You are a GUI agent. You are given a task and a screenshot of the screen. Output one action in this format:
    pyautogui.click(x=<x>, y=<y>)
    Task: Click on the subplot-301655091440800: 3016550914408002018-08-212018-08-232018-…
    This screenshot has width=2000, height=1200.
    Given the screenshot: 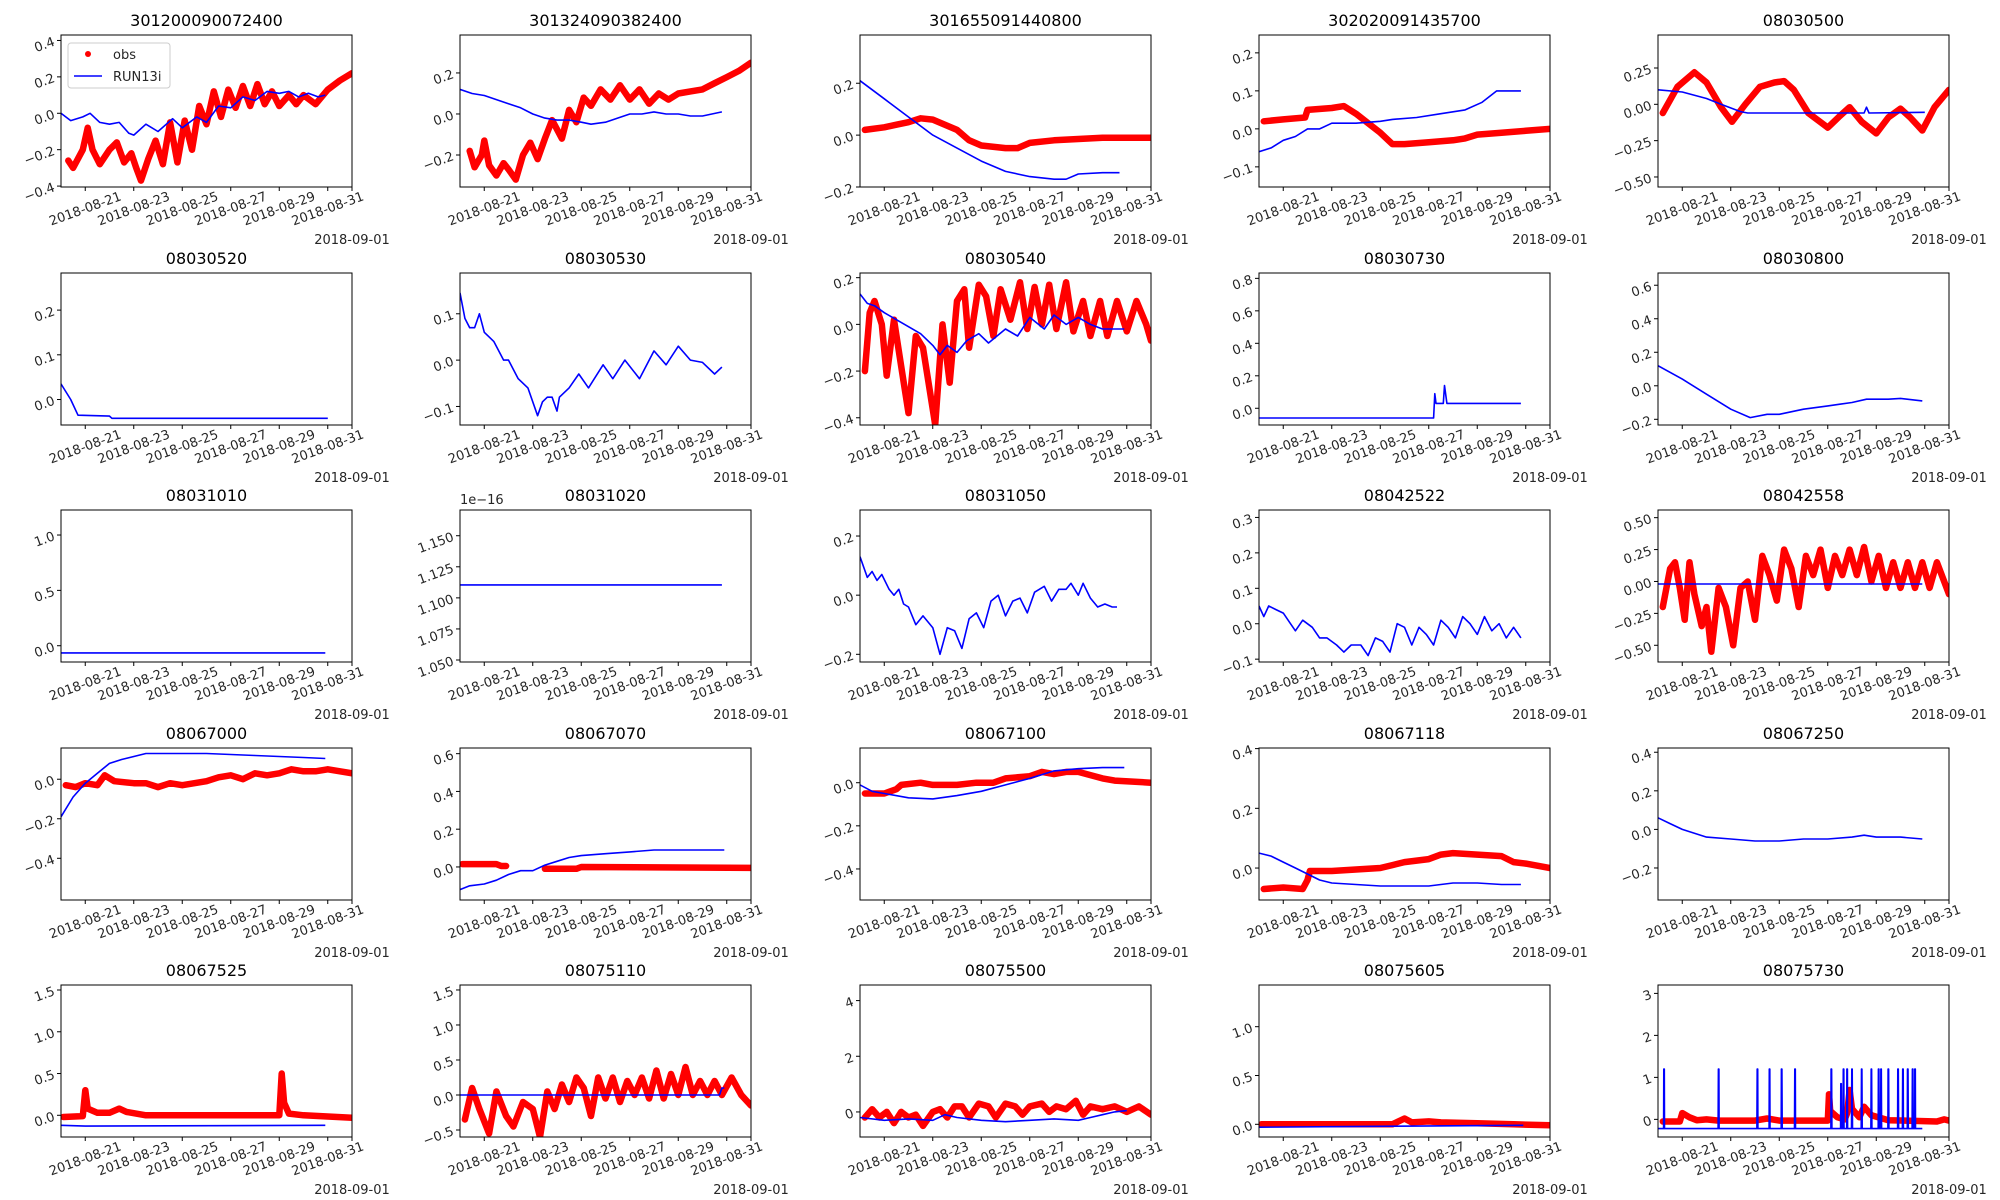 What is the action you would take?
    pyautogui.click(x=1005, y=129)
    